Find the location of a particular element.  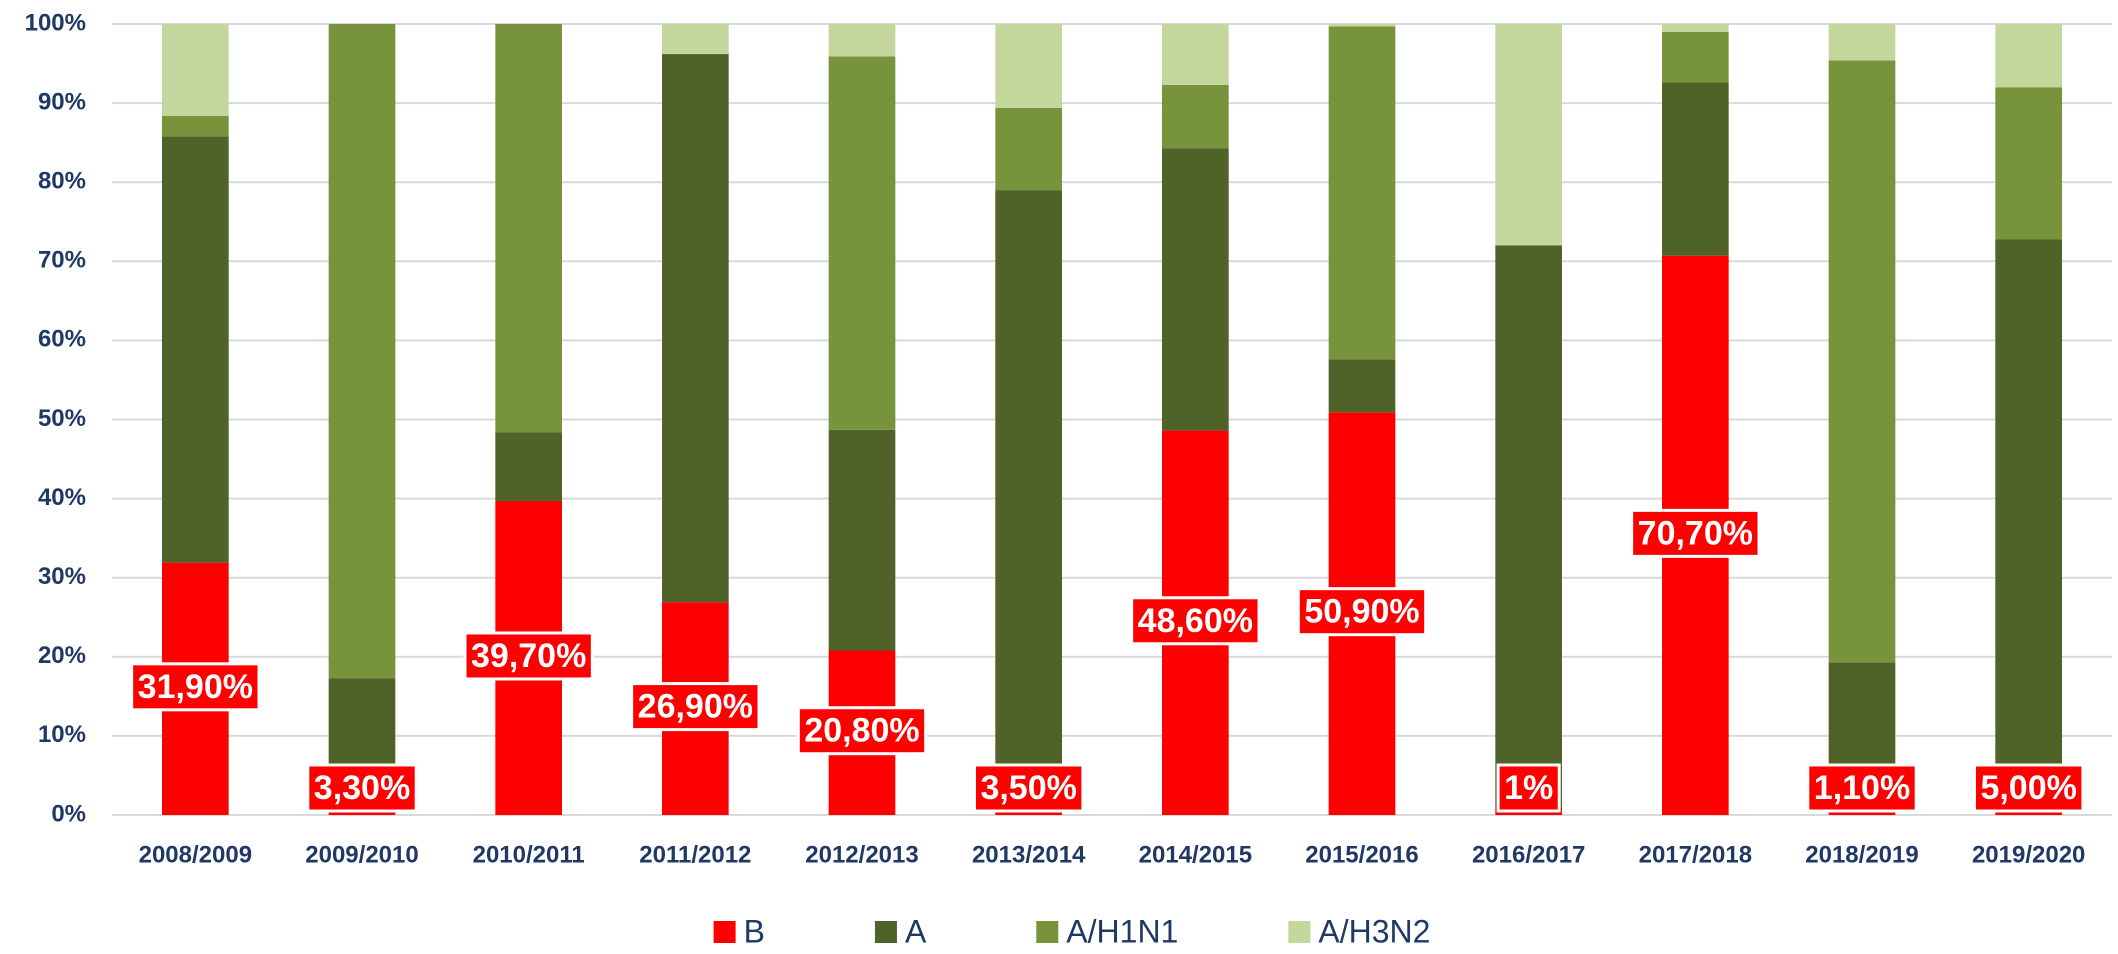

y-tick-label: 80% is located at coordinates (62, 181).